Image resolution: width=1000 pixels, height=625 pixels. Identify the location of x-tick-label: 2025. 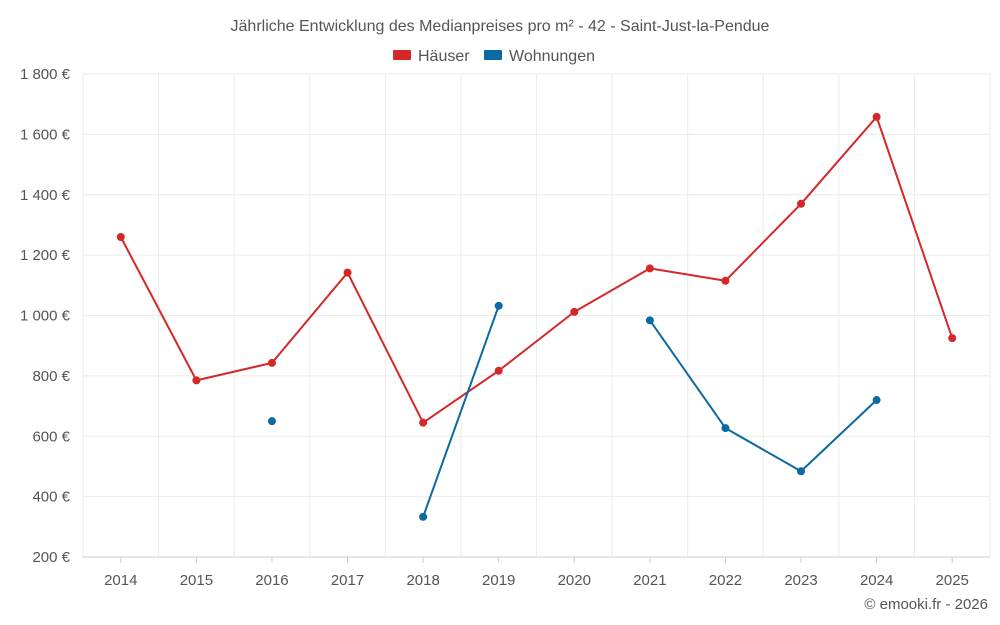
(952, 580).